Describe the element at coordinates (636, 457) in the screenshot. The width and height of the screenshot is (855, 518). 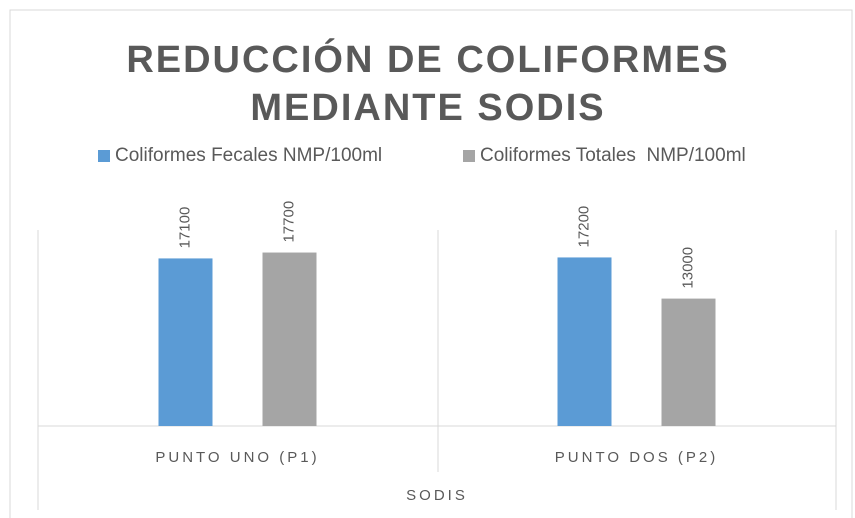
I see `x-tick-label: PUNTO DOS (P2)` at that location.